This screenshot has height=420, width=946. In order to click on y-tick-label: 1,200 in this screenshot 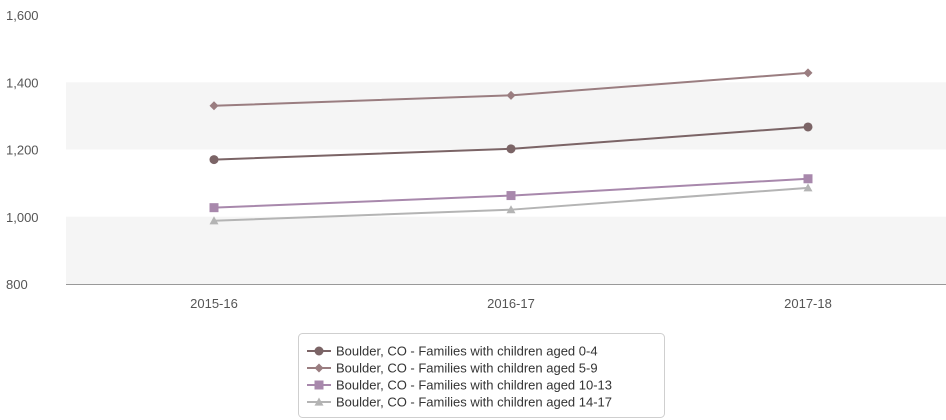, I will do `click(22, 150)`.